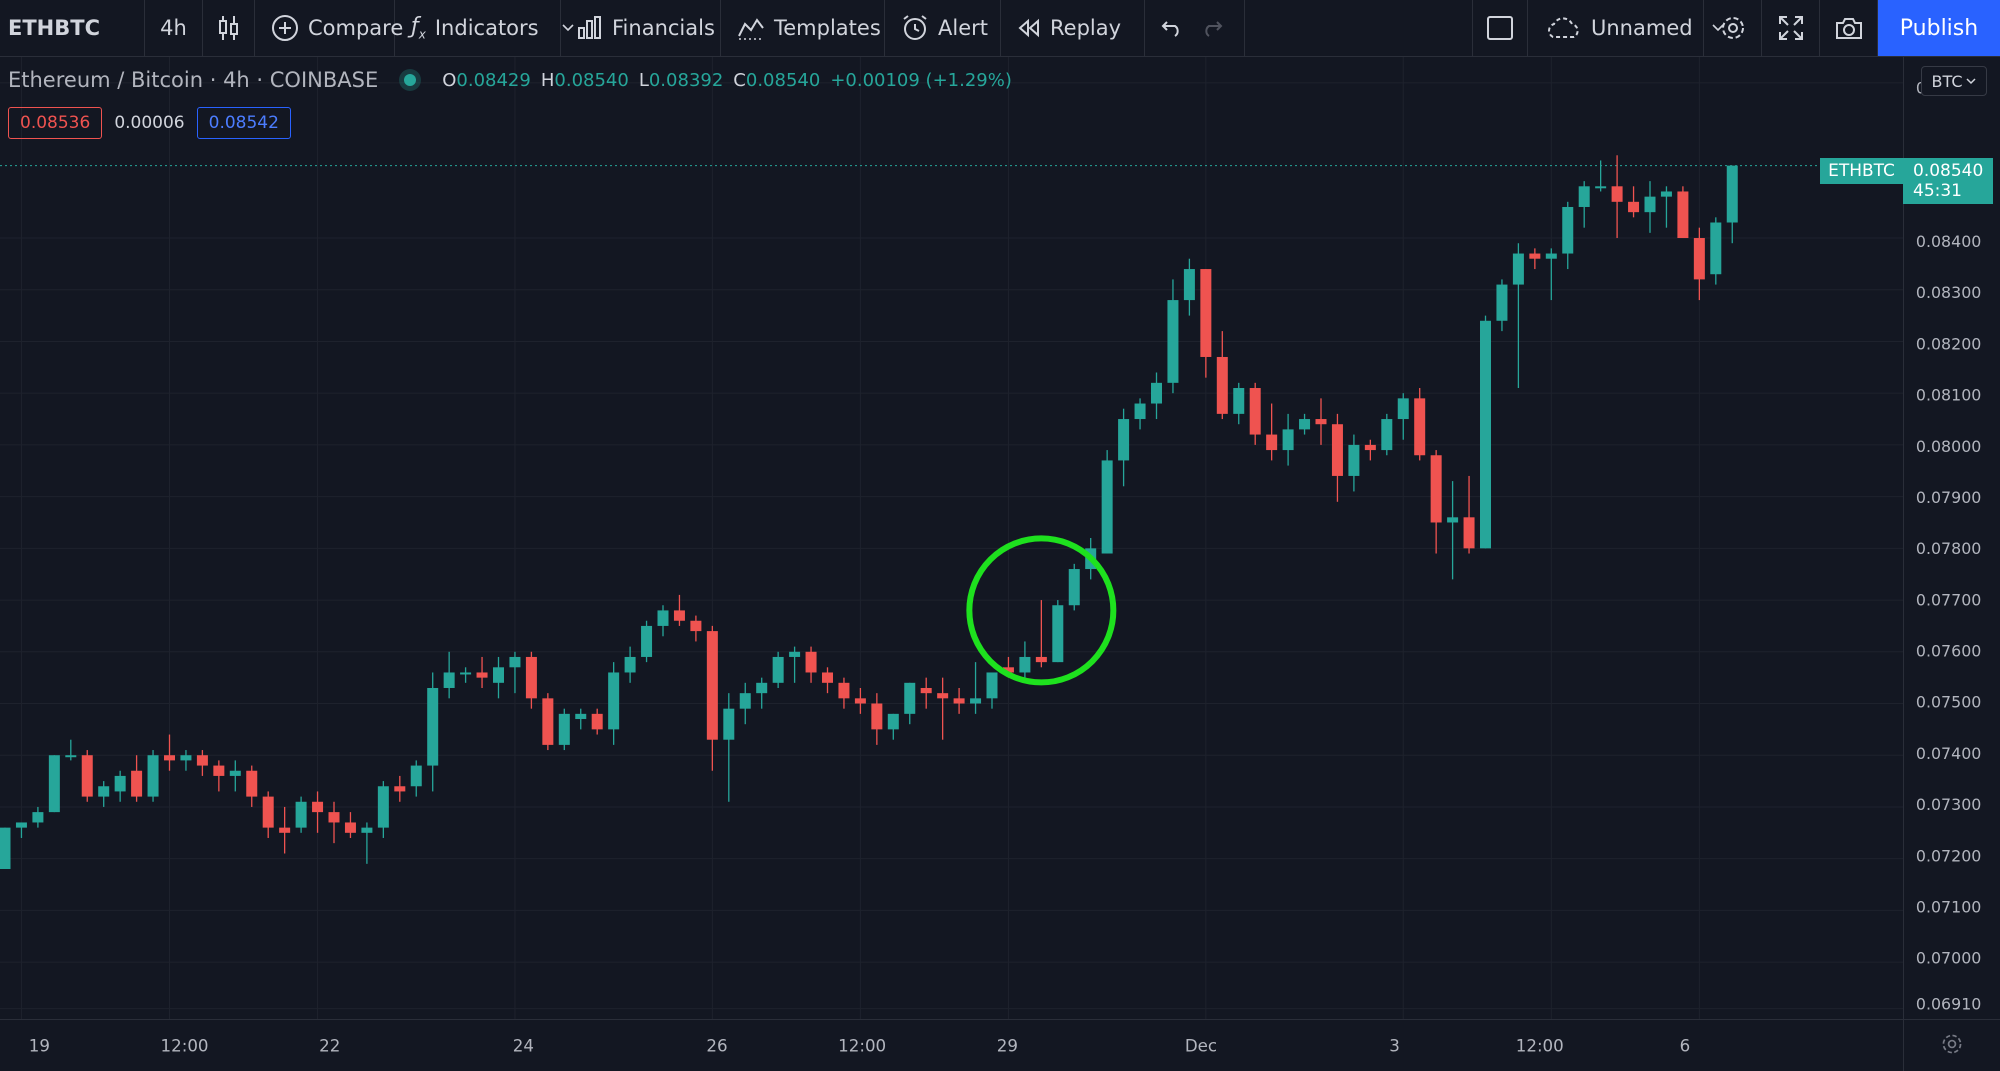 The height and width of the screenshot is (1071, 2000). I want to click on alert-button: Alert, so click(943, 28).